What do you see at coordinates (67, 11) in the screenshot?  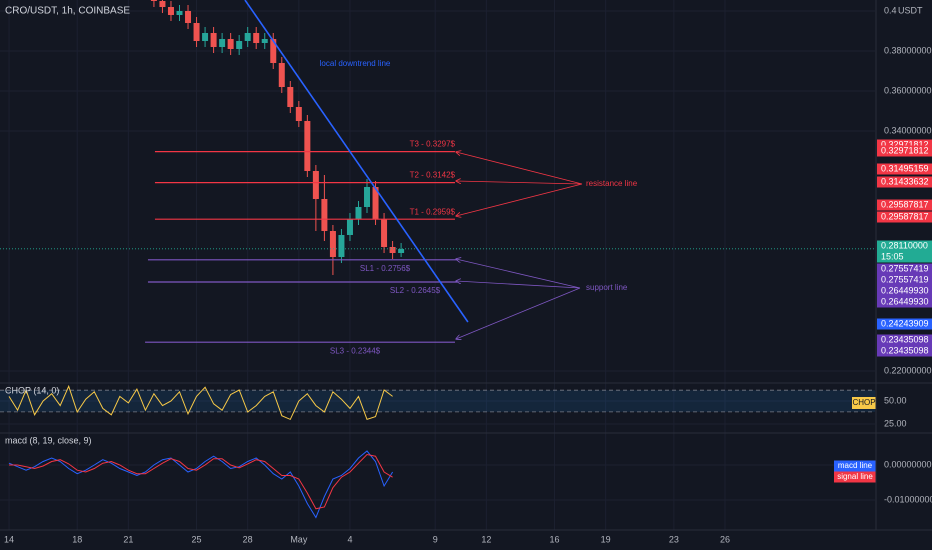 I see `symbol-header: CRO/USDT, 1h, COINBASE` at bounding box center [67, 11].